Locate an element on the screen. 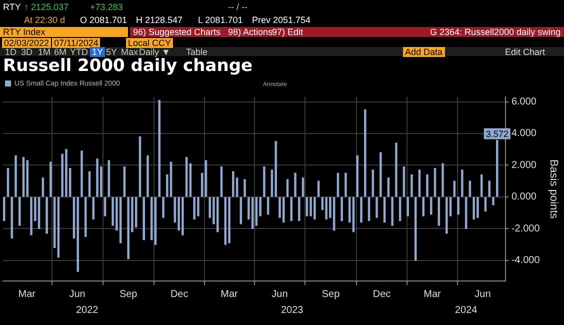 Image resolution: width=564 pixels, height=325 pixels. text: Add Data is located at coordinates (424, 52).